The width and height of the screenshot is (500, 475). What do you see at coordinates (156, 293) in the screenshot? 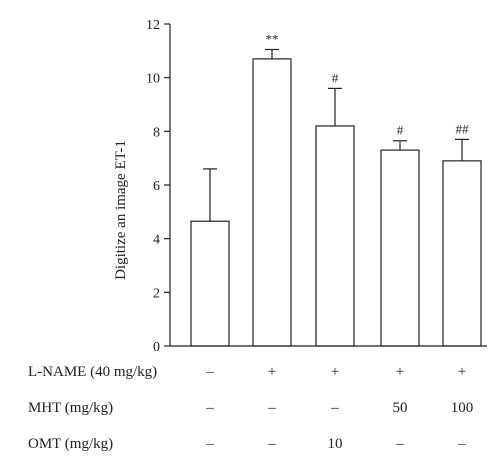
I see `y-tick-label: 2` at bounding box center [156, 293].